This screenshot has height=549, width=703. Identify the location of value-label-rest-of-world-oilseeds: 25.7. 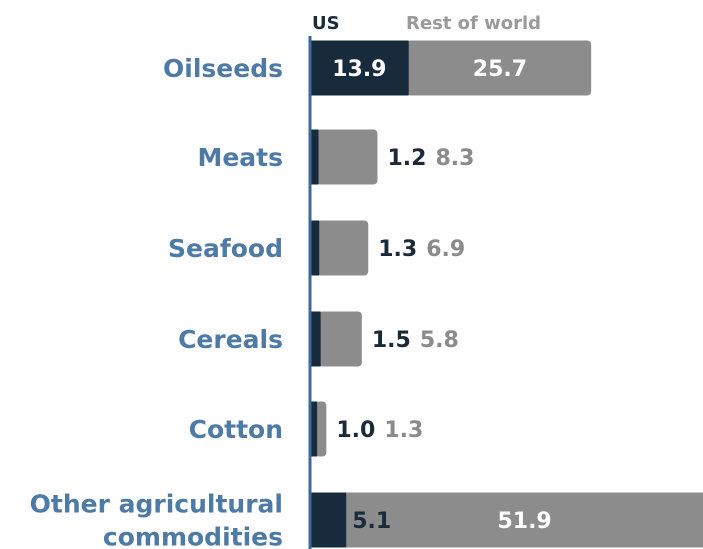
(500, 69).